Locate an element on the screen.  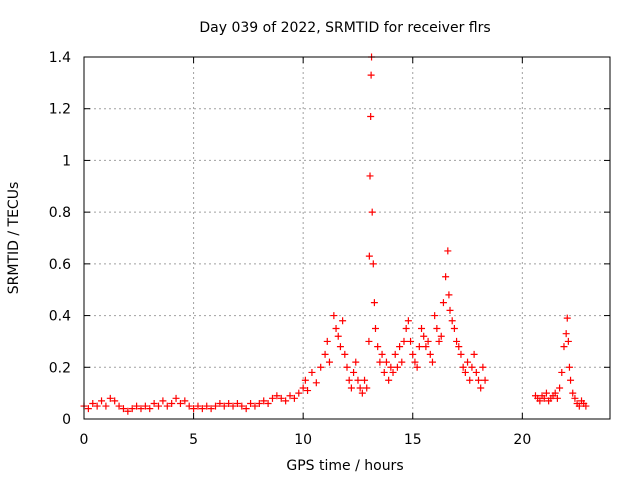
y-tick-label: 0 is located at coordinates (66, 420).